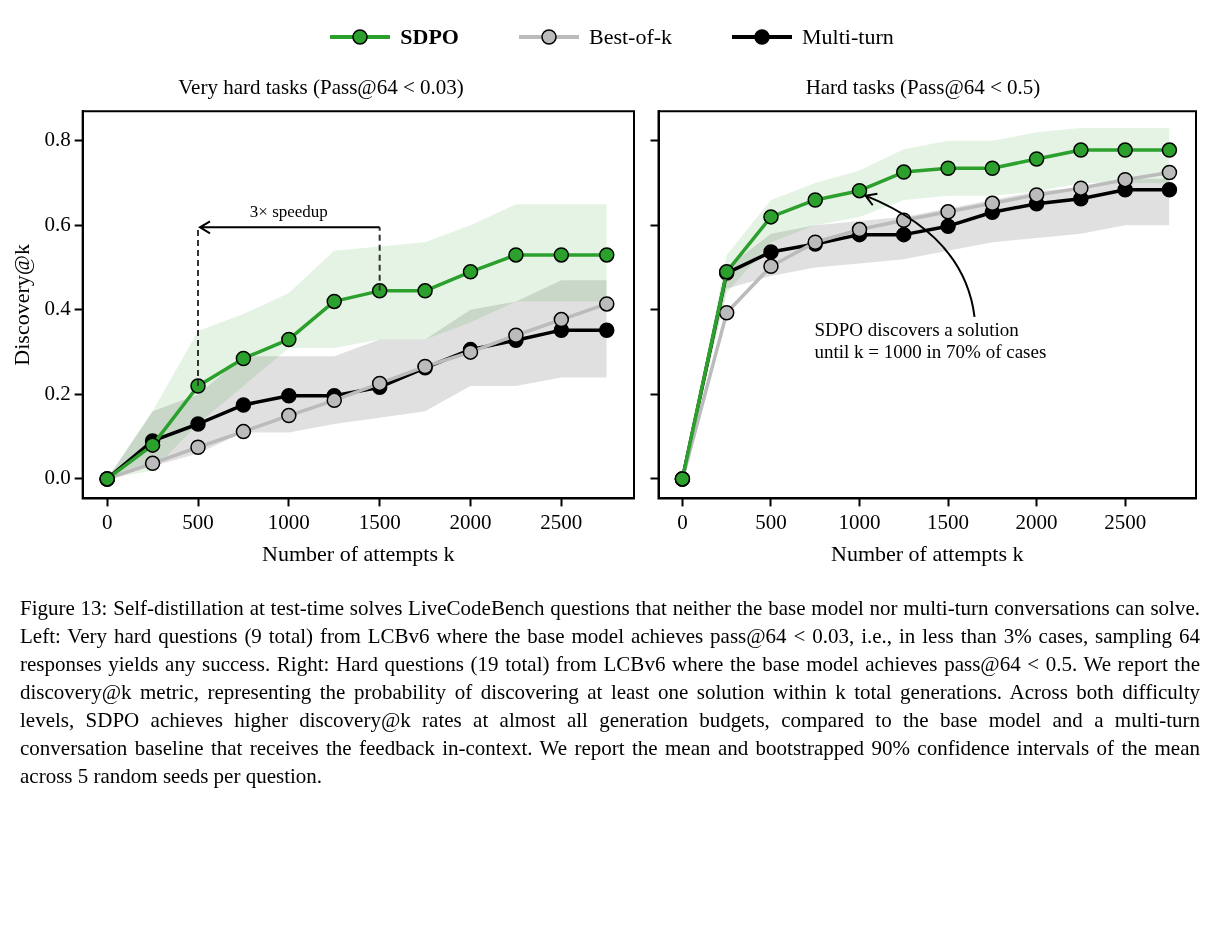  I want to click on y-tick-label: 0.4, so click(58, 308).